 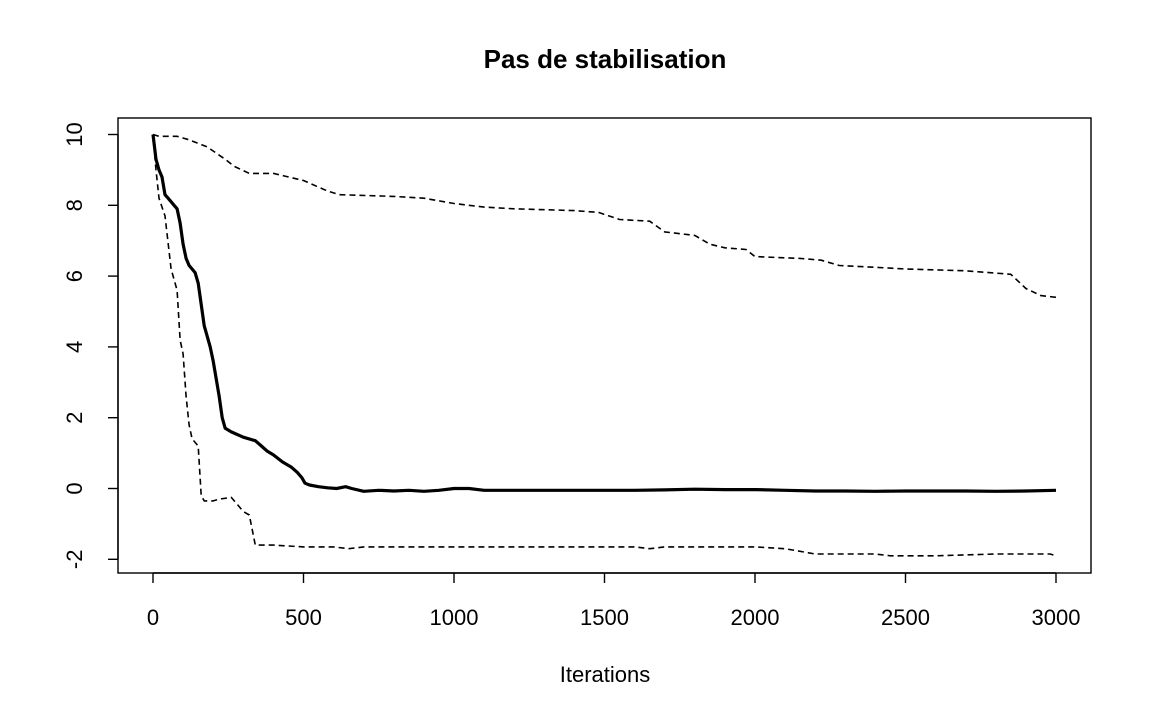 I want to click on chart-title: Pas de stabilisation, so click(x=605, y=59).